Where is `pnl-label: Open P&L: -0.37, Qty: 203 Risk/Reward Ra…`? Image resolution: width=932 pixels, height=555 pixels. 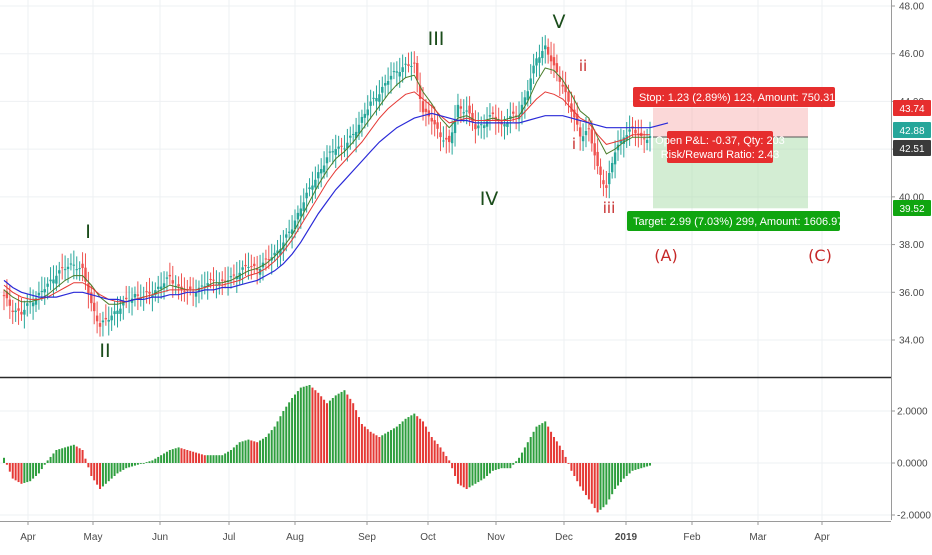 pnl-label: Open P&L: -0.37, Qty: 203 Risk/Reward Ra… is located at coordinates (720, 147).